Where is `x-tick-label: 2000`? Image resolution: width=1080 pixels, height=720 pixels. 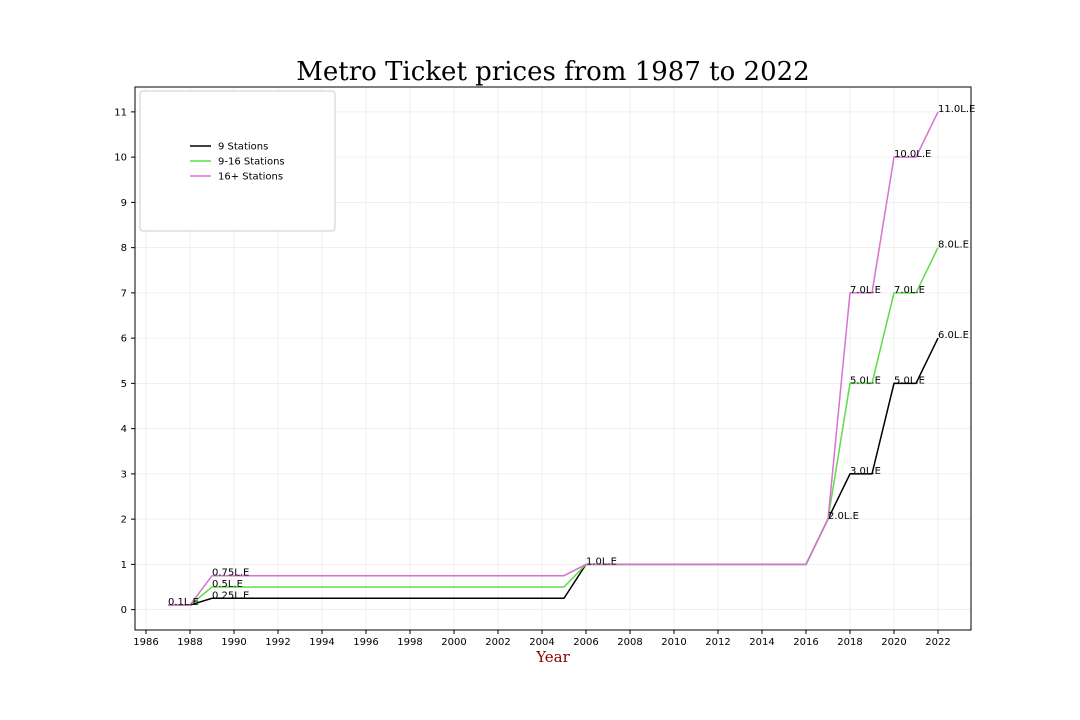 x-tick-label: 2000 is located at coordinates (453, 642).